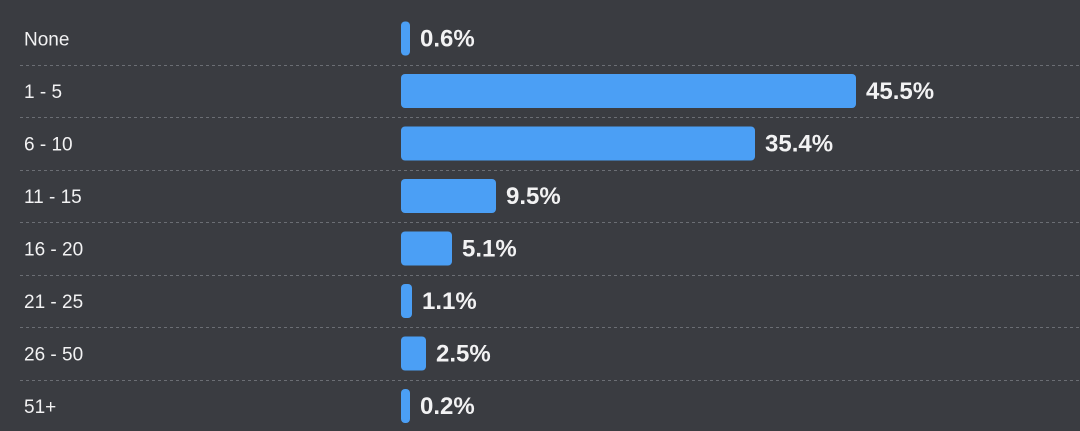 This screenshot has height=431, width=1080. I want to click on value-label: 0.6%, so click(447, 39).